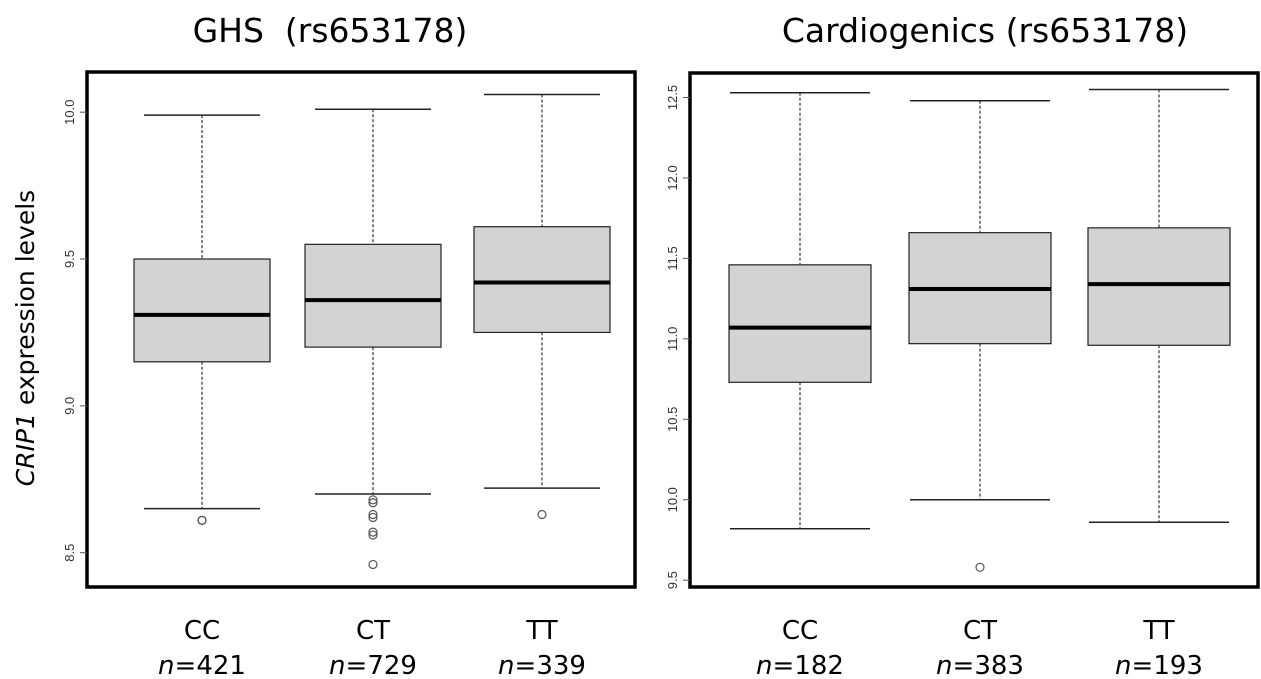  What do you see at coordinates (541, 631) in the screenshot?
I see `ghs-category-label: TT` at bounding box center [541, 631].